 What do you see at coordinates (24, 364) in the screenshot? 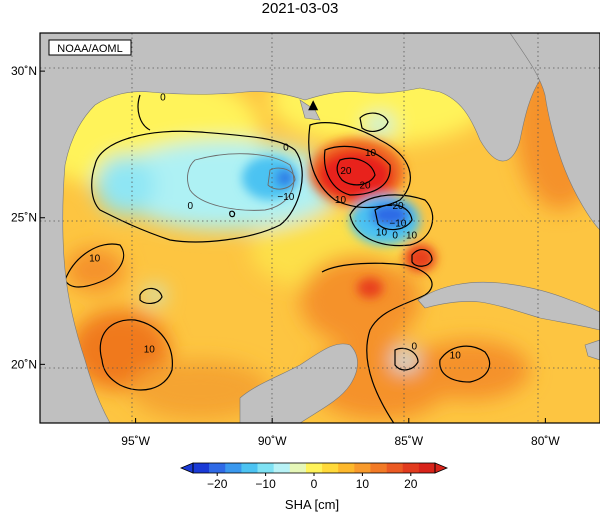
I see `lat-tick-label: 20˚N` at bounding box center [24, 364].